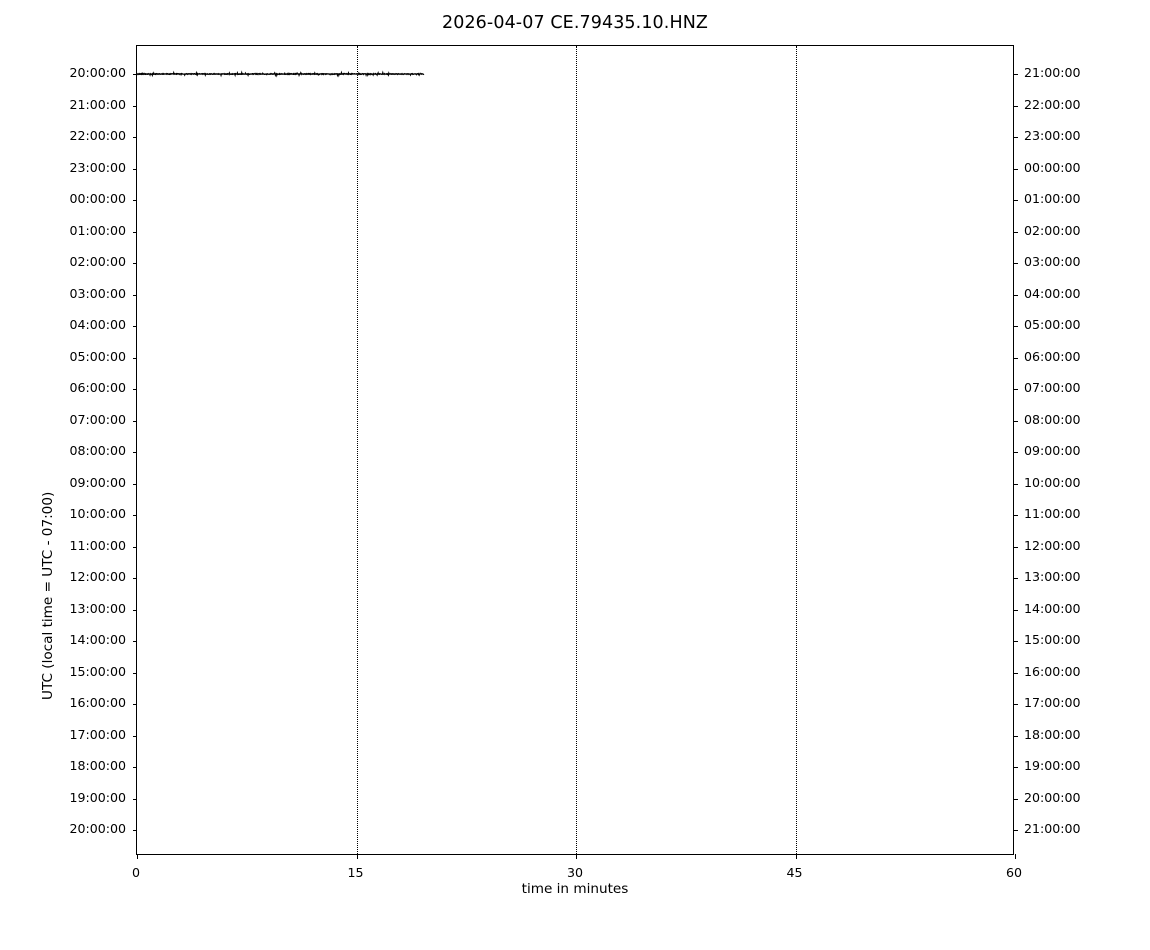  Describe the element at coordinates (97, 765) in the screenshot. I see `y-tick-label-left-22: 18:00:00` at that location.